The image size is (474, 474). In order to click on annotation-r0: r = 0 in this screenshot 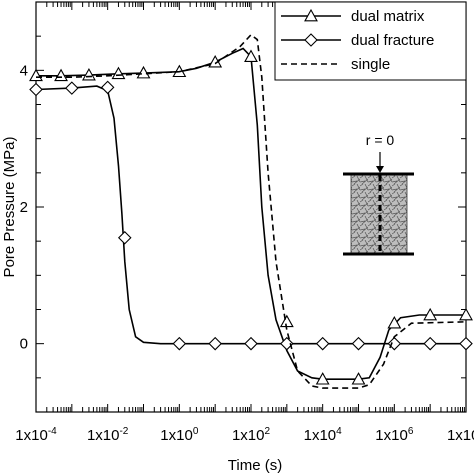, I will do `click(380, 140)`.